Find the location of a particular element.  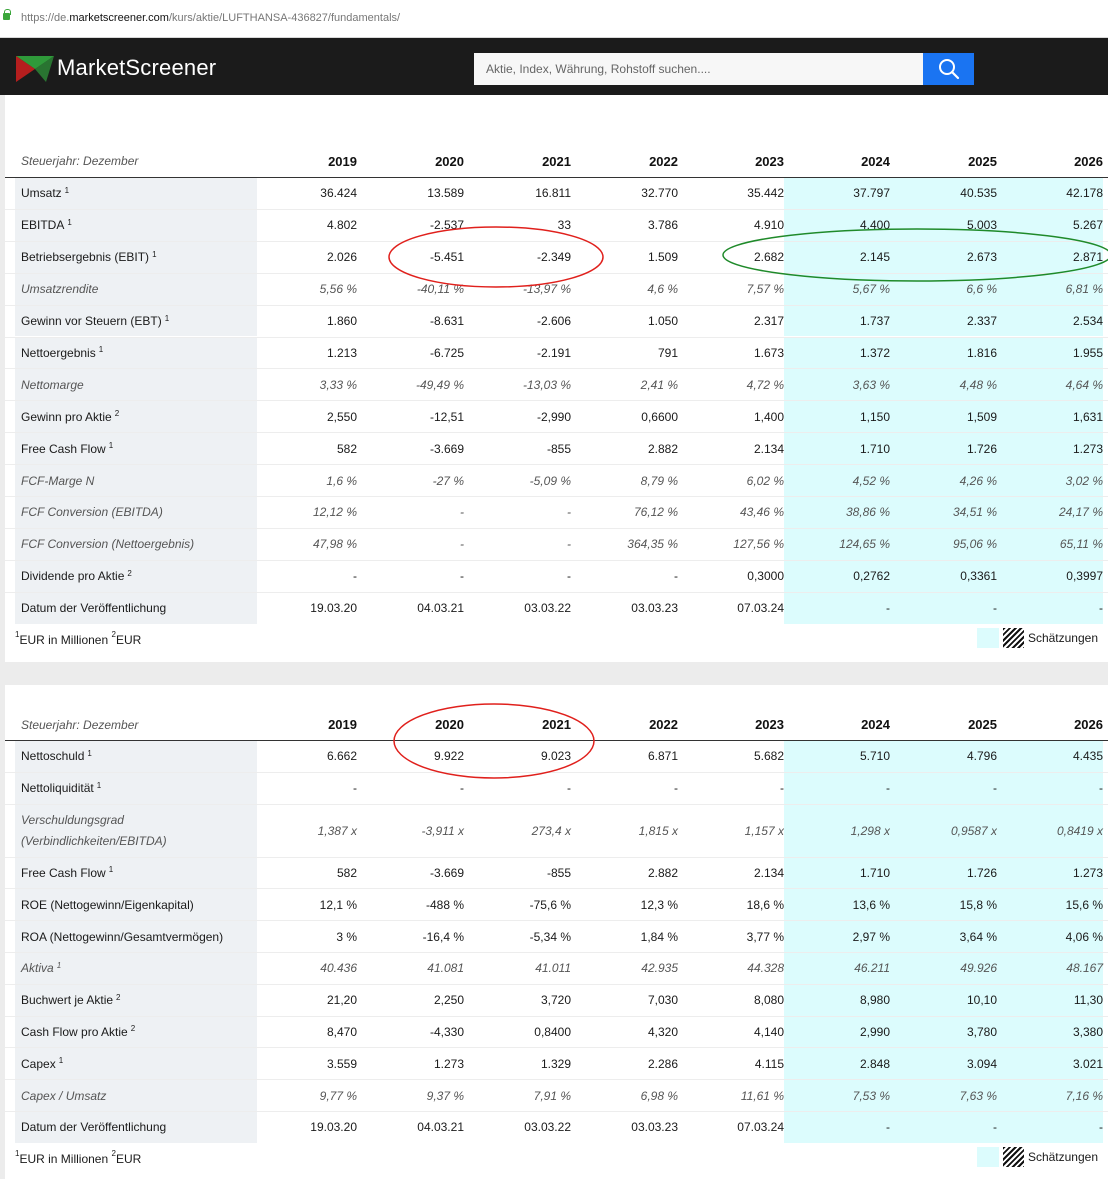

table-cell: 5.267 is located at coordinates (1050, 225).